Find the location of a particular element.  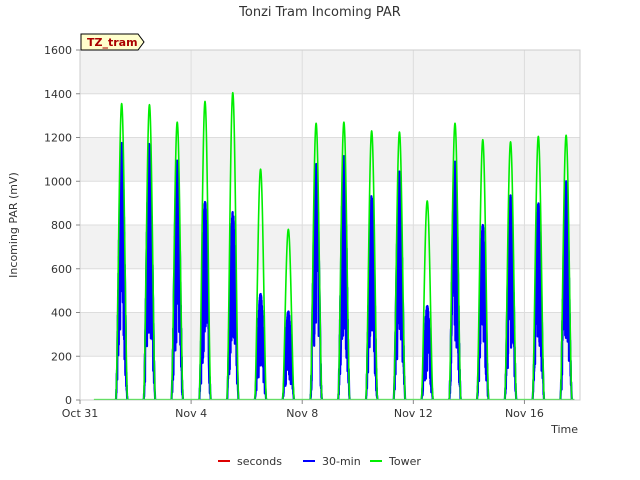

site-label-text: TZ_tram is located at coordinates (112, 42).